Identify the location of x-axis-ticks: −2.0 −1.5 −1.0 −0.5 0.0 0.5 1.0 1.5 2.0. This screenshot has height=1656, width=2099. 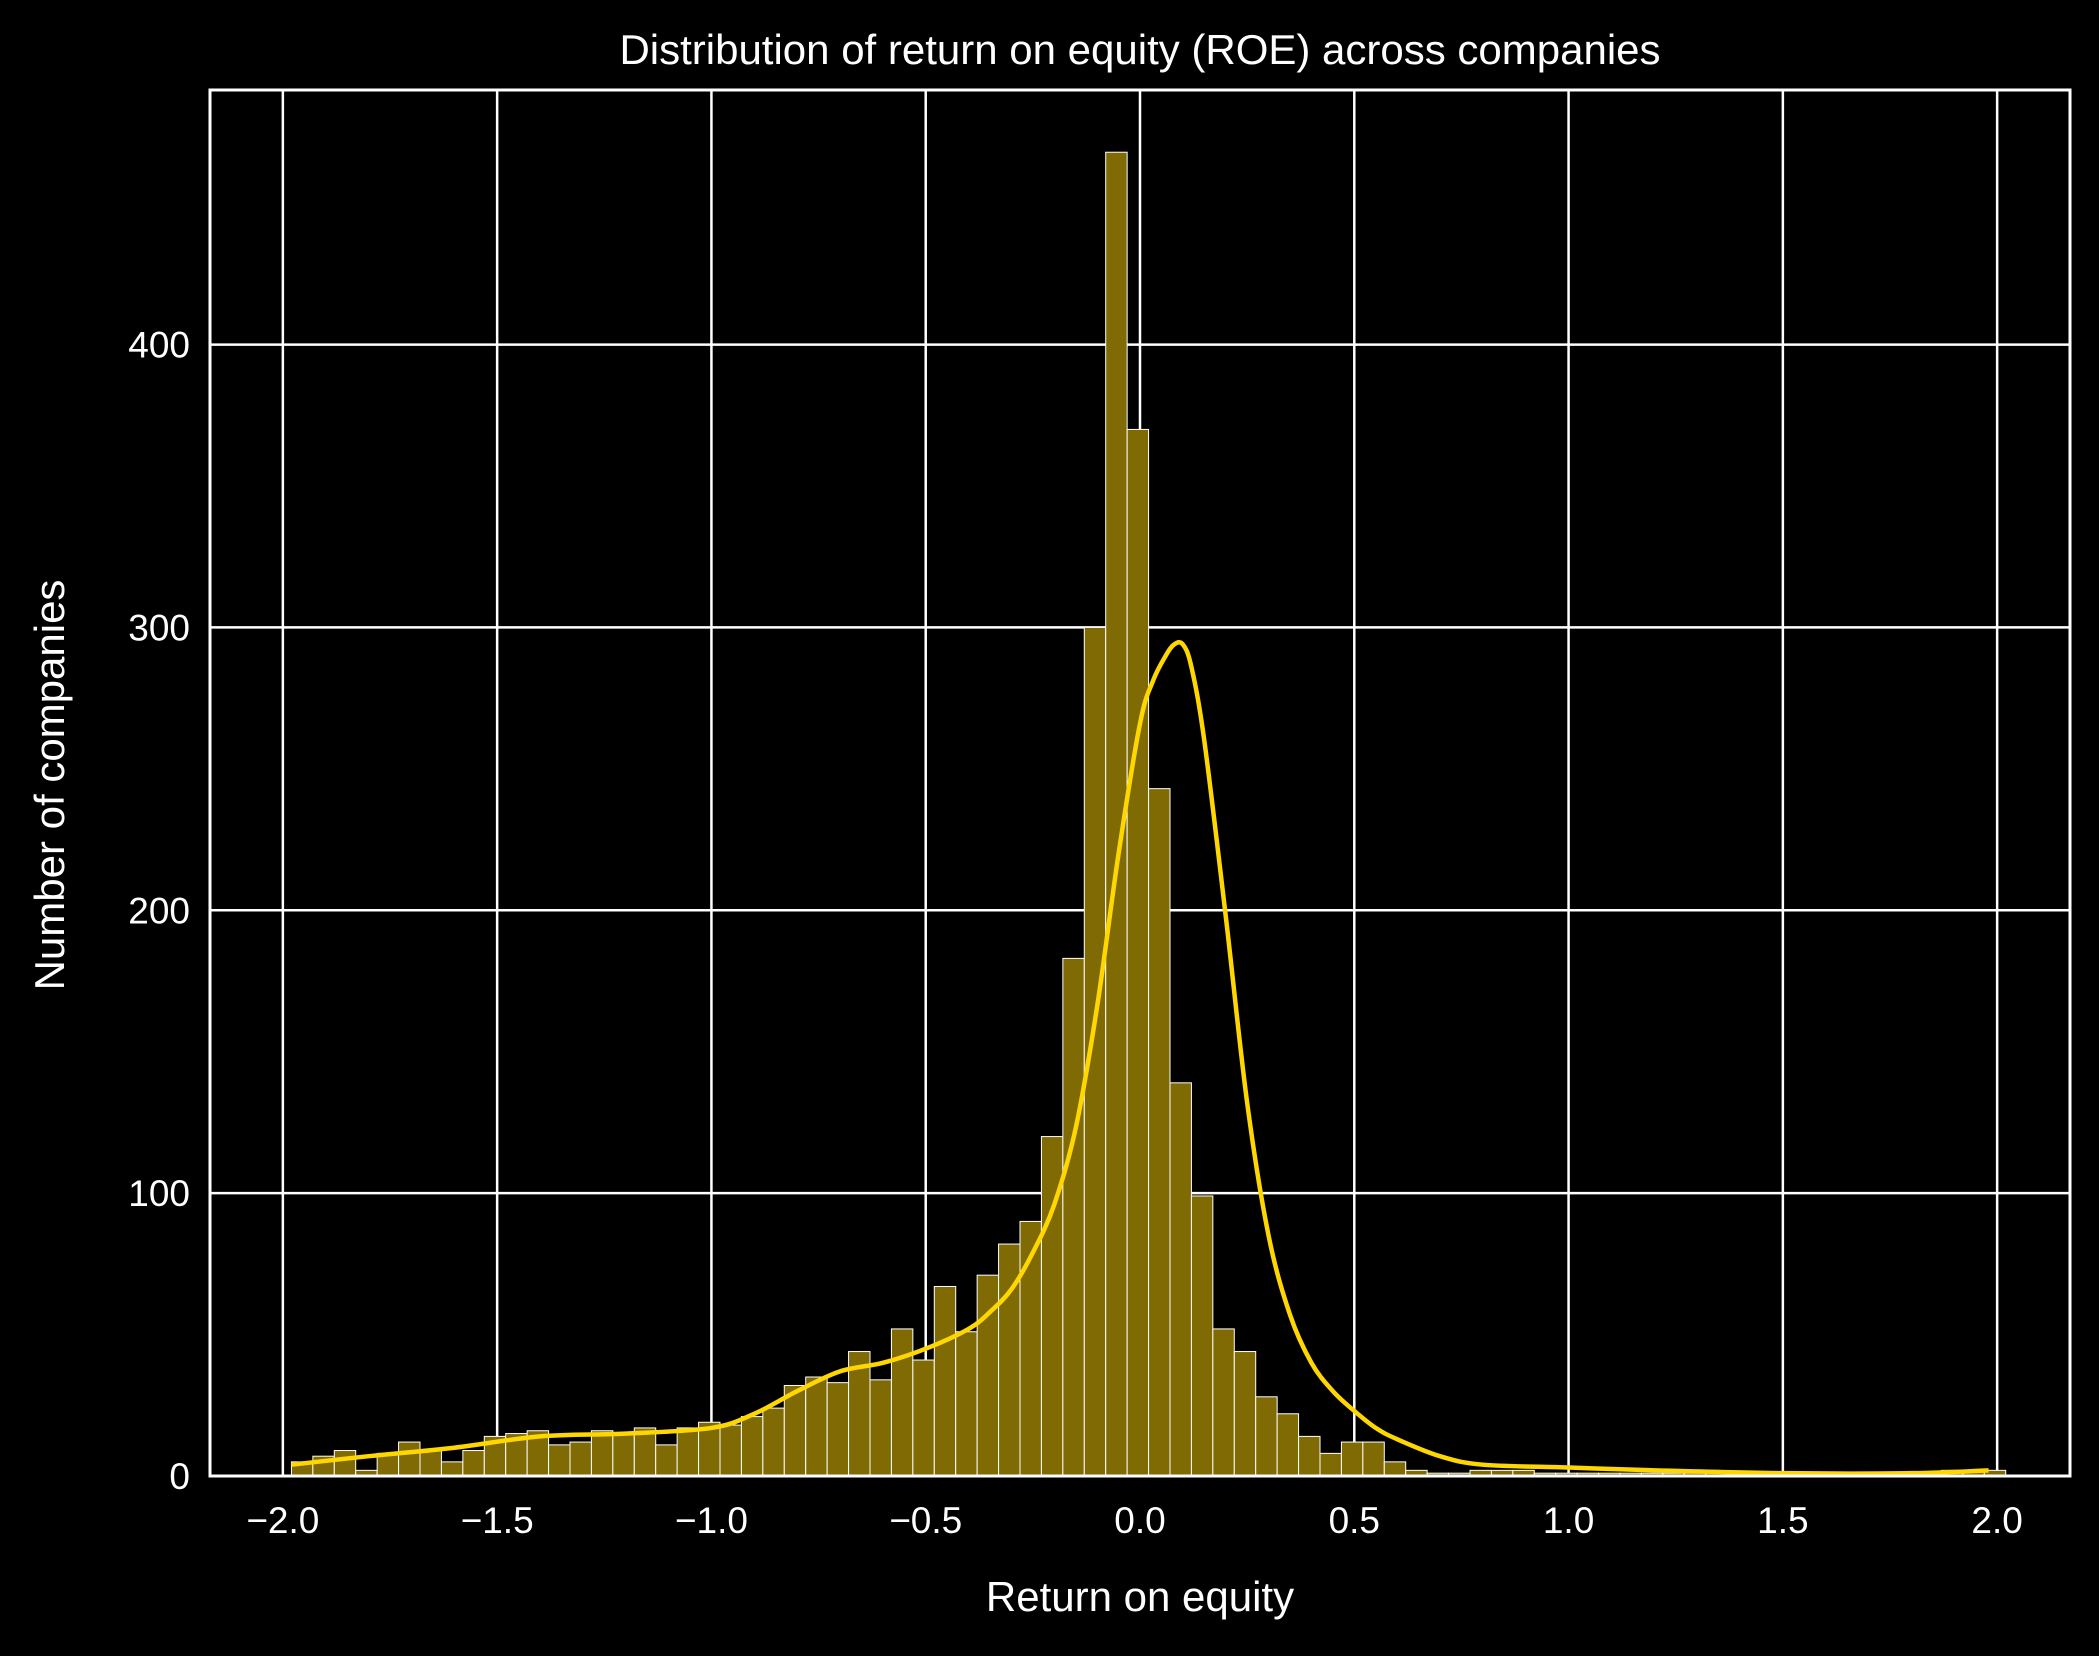
(1134, 1520).